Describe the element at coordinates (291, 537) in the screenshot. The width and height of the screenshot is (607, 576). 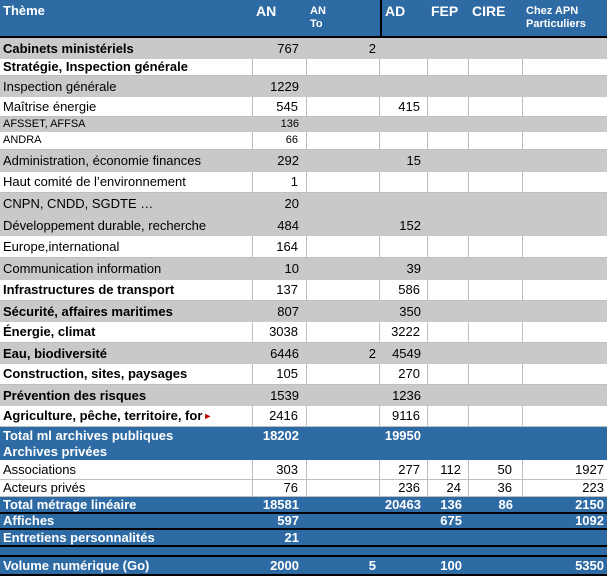
I see `cell-an: 21` at that location.